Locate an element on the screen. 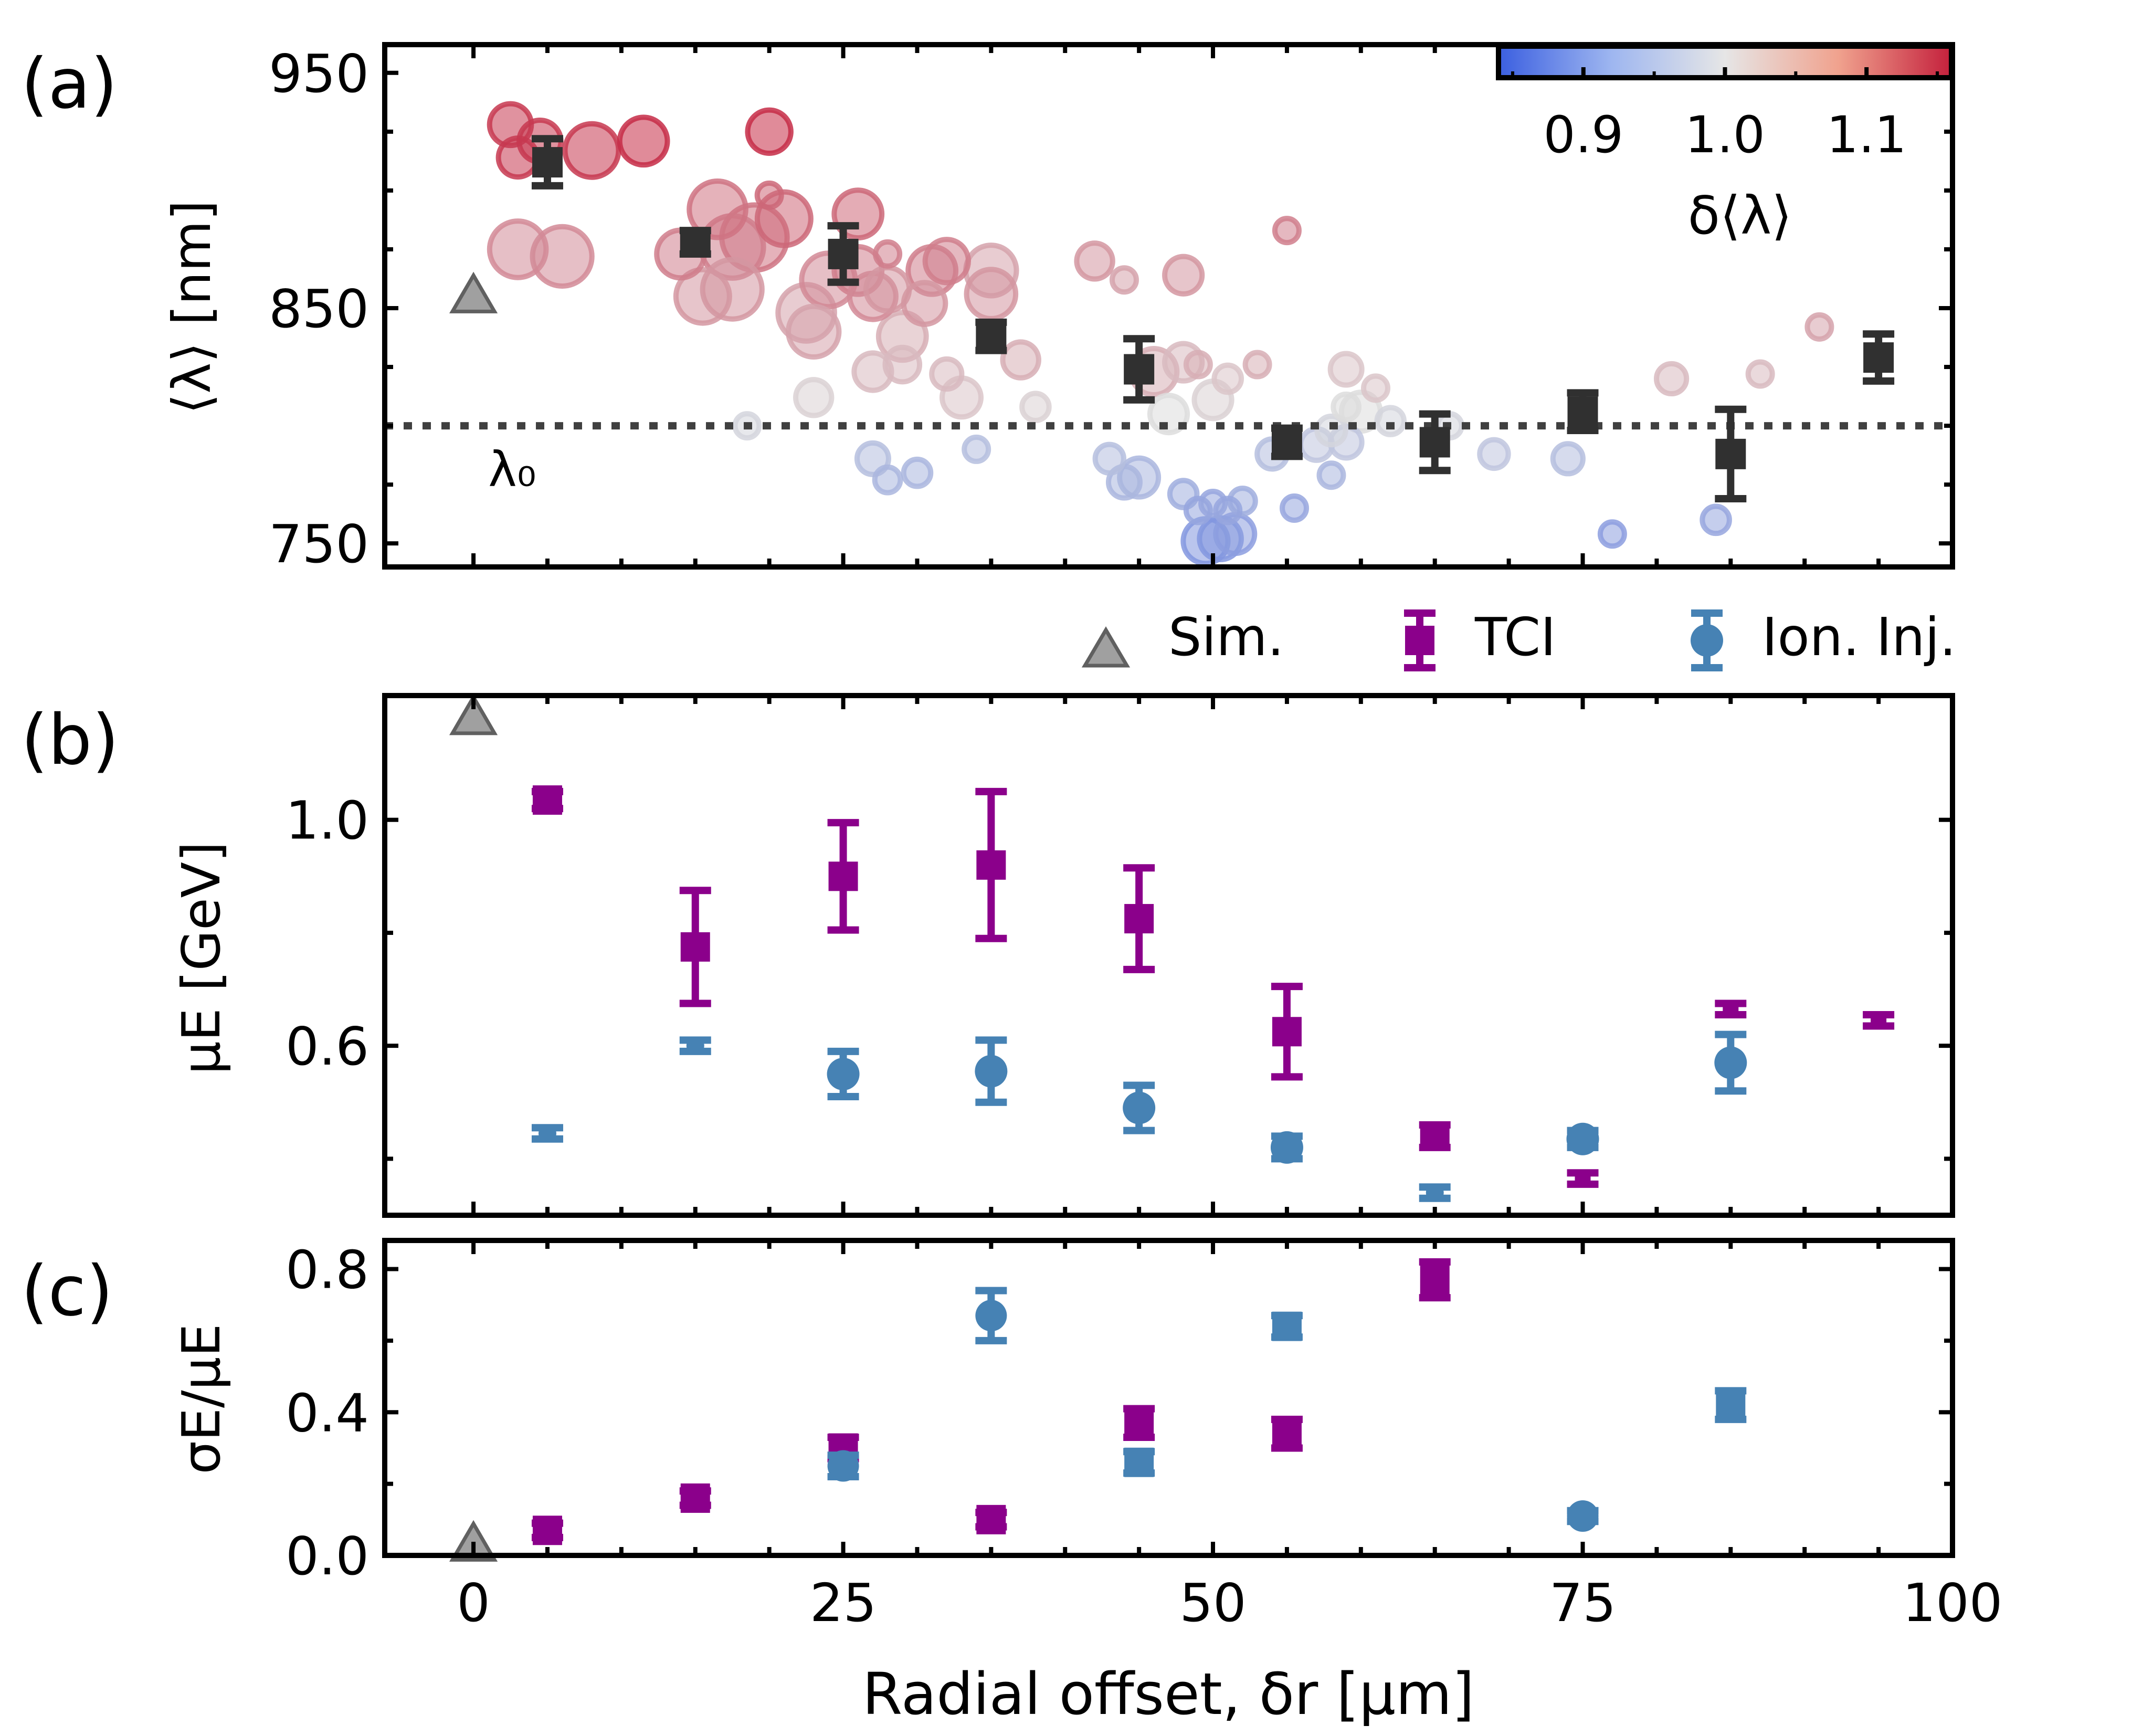 This screenshot has height=1736, width=2132. legend-ion-marker is located at coordinates (1707, 641).